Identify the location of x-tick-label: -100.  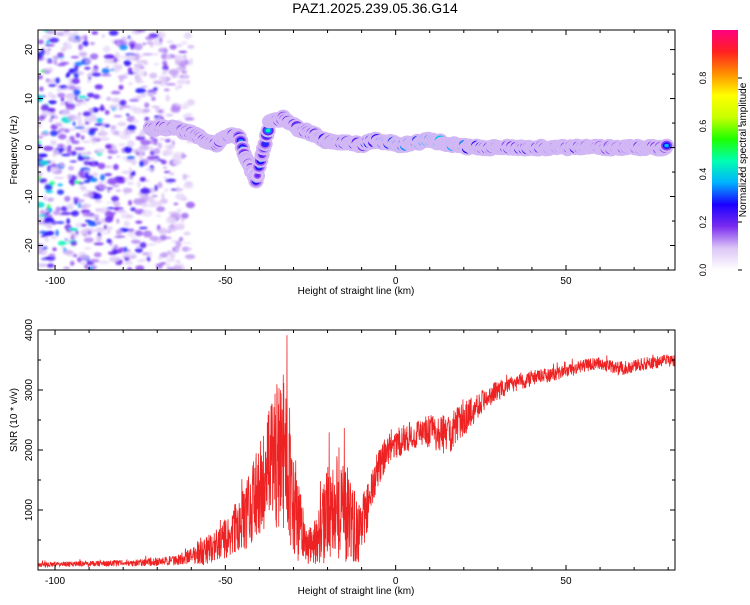
(55, 281).